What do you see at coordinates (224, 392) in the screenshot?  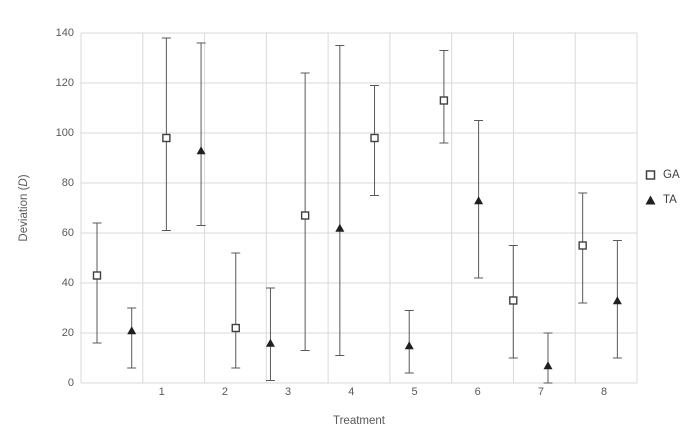 I see `x-tick-label: 2` at bounding box center [224, 392].